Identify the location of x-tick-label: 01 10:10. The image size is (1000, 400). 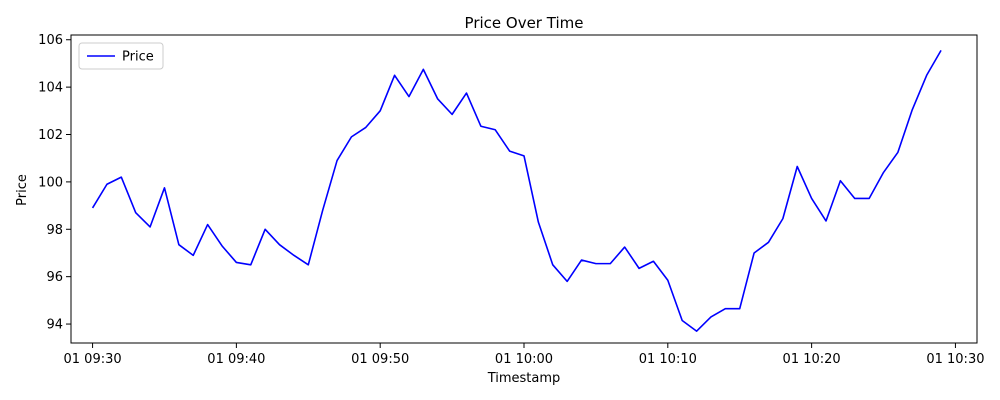
(668, 359).